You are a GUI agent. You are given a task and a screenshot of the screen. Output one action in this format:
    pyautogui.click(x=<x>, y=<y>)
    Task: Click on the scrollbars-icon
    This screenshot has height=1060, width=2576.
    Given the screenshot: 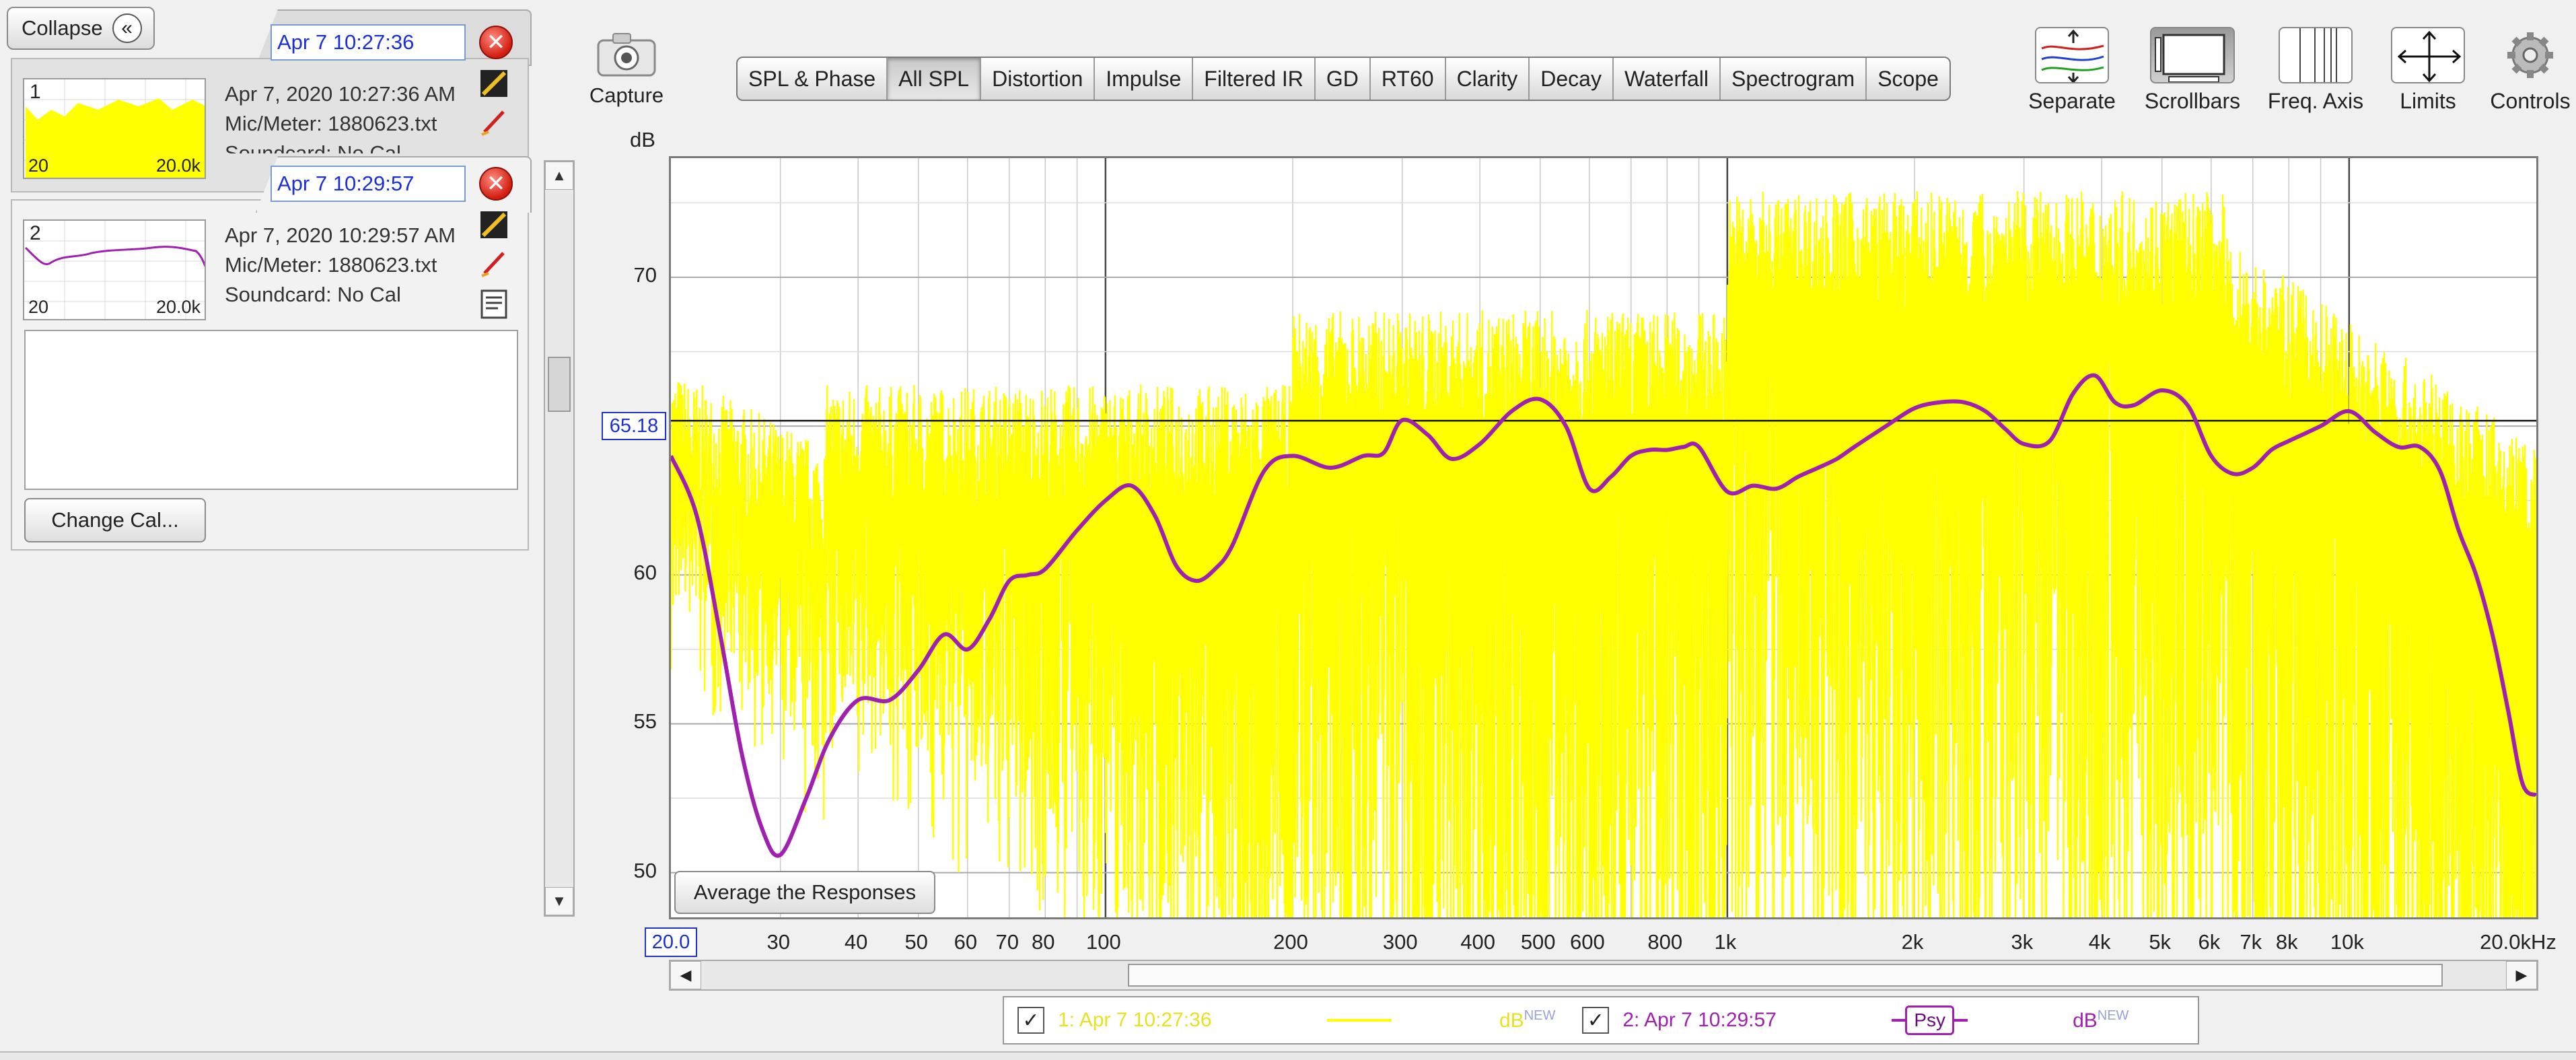 What is the action you would take?
    pyautogui.click(x=2192, y=55)
    